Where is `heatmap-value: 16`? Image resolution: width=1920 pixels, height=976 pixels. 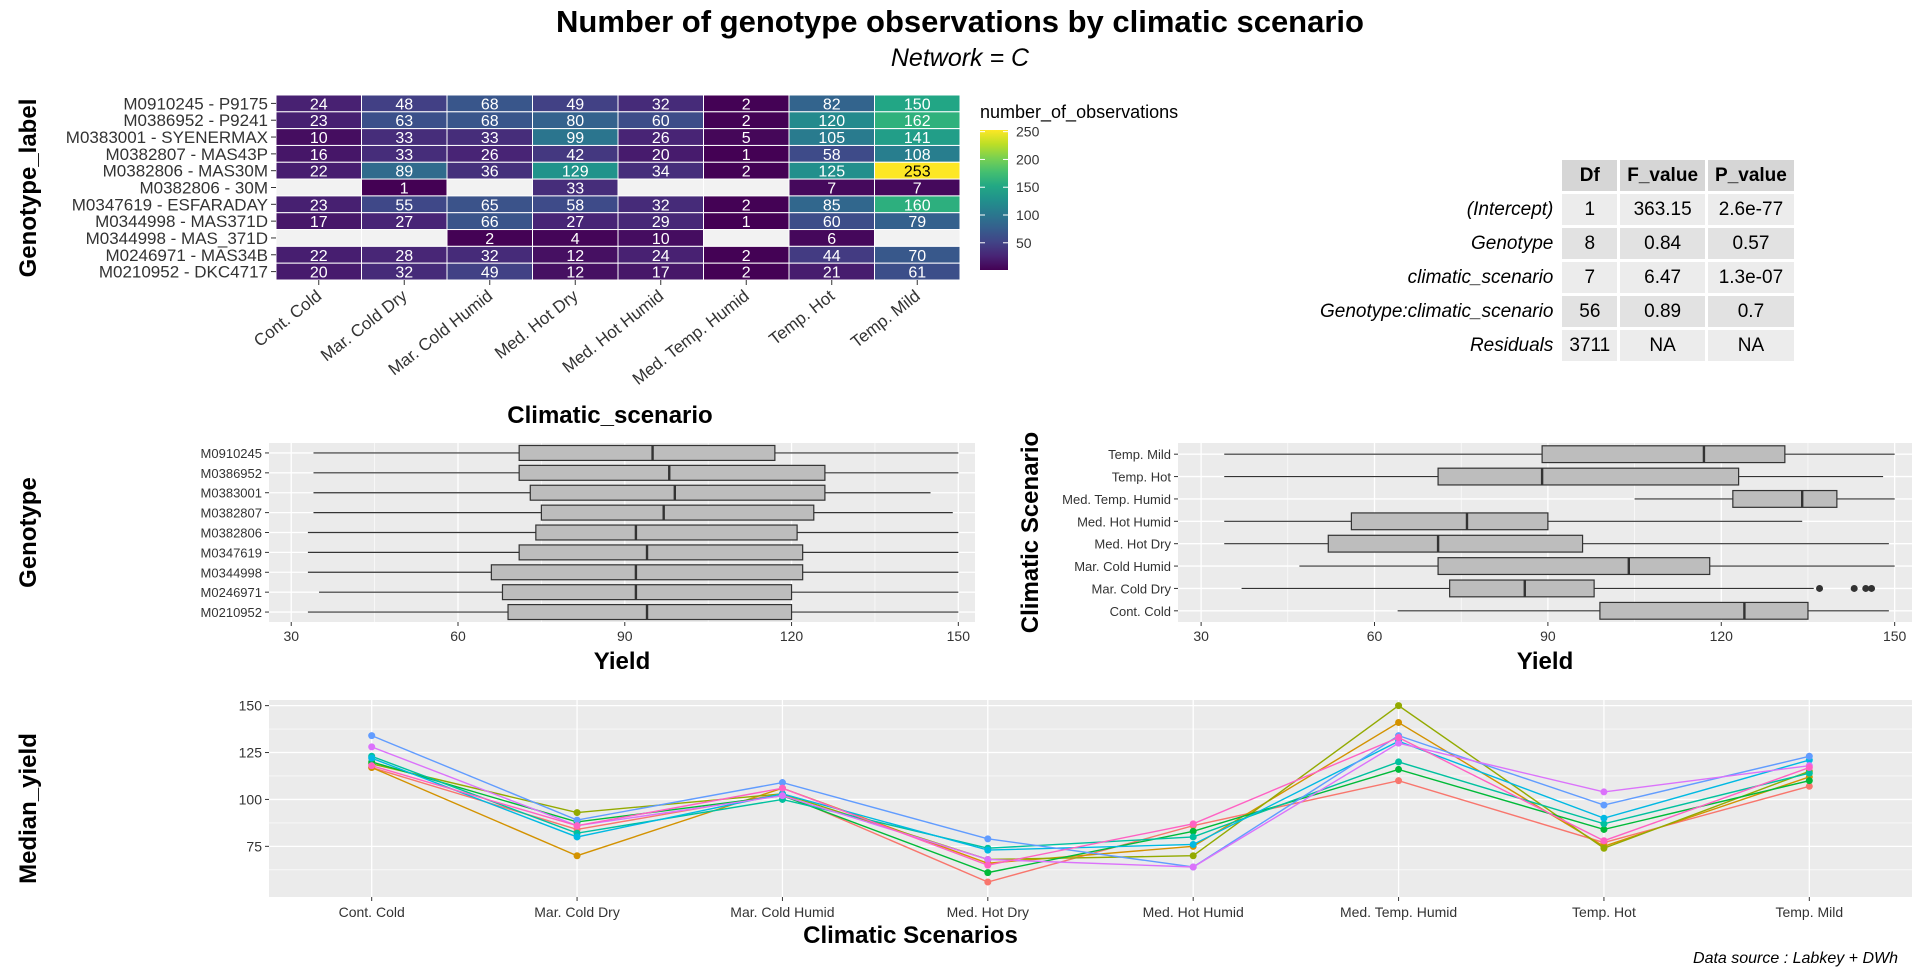 heatmap-value: 16 is located at coordinates (319, 155).